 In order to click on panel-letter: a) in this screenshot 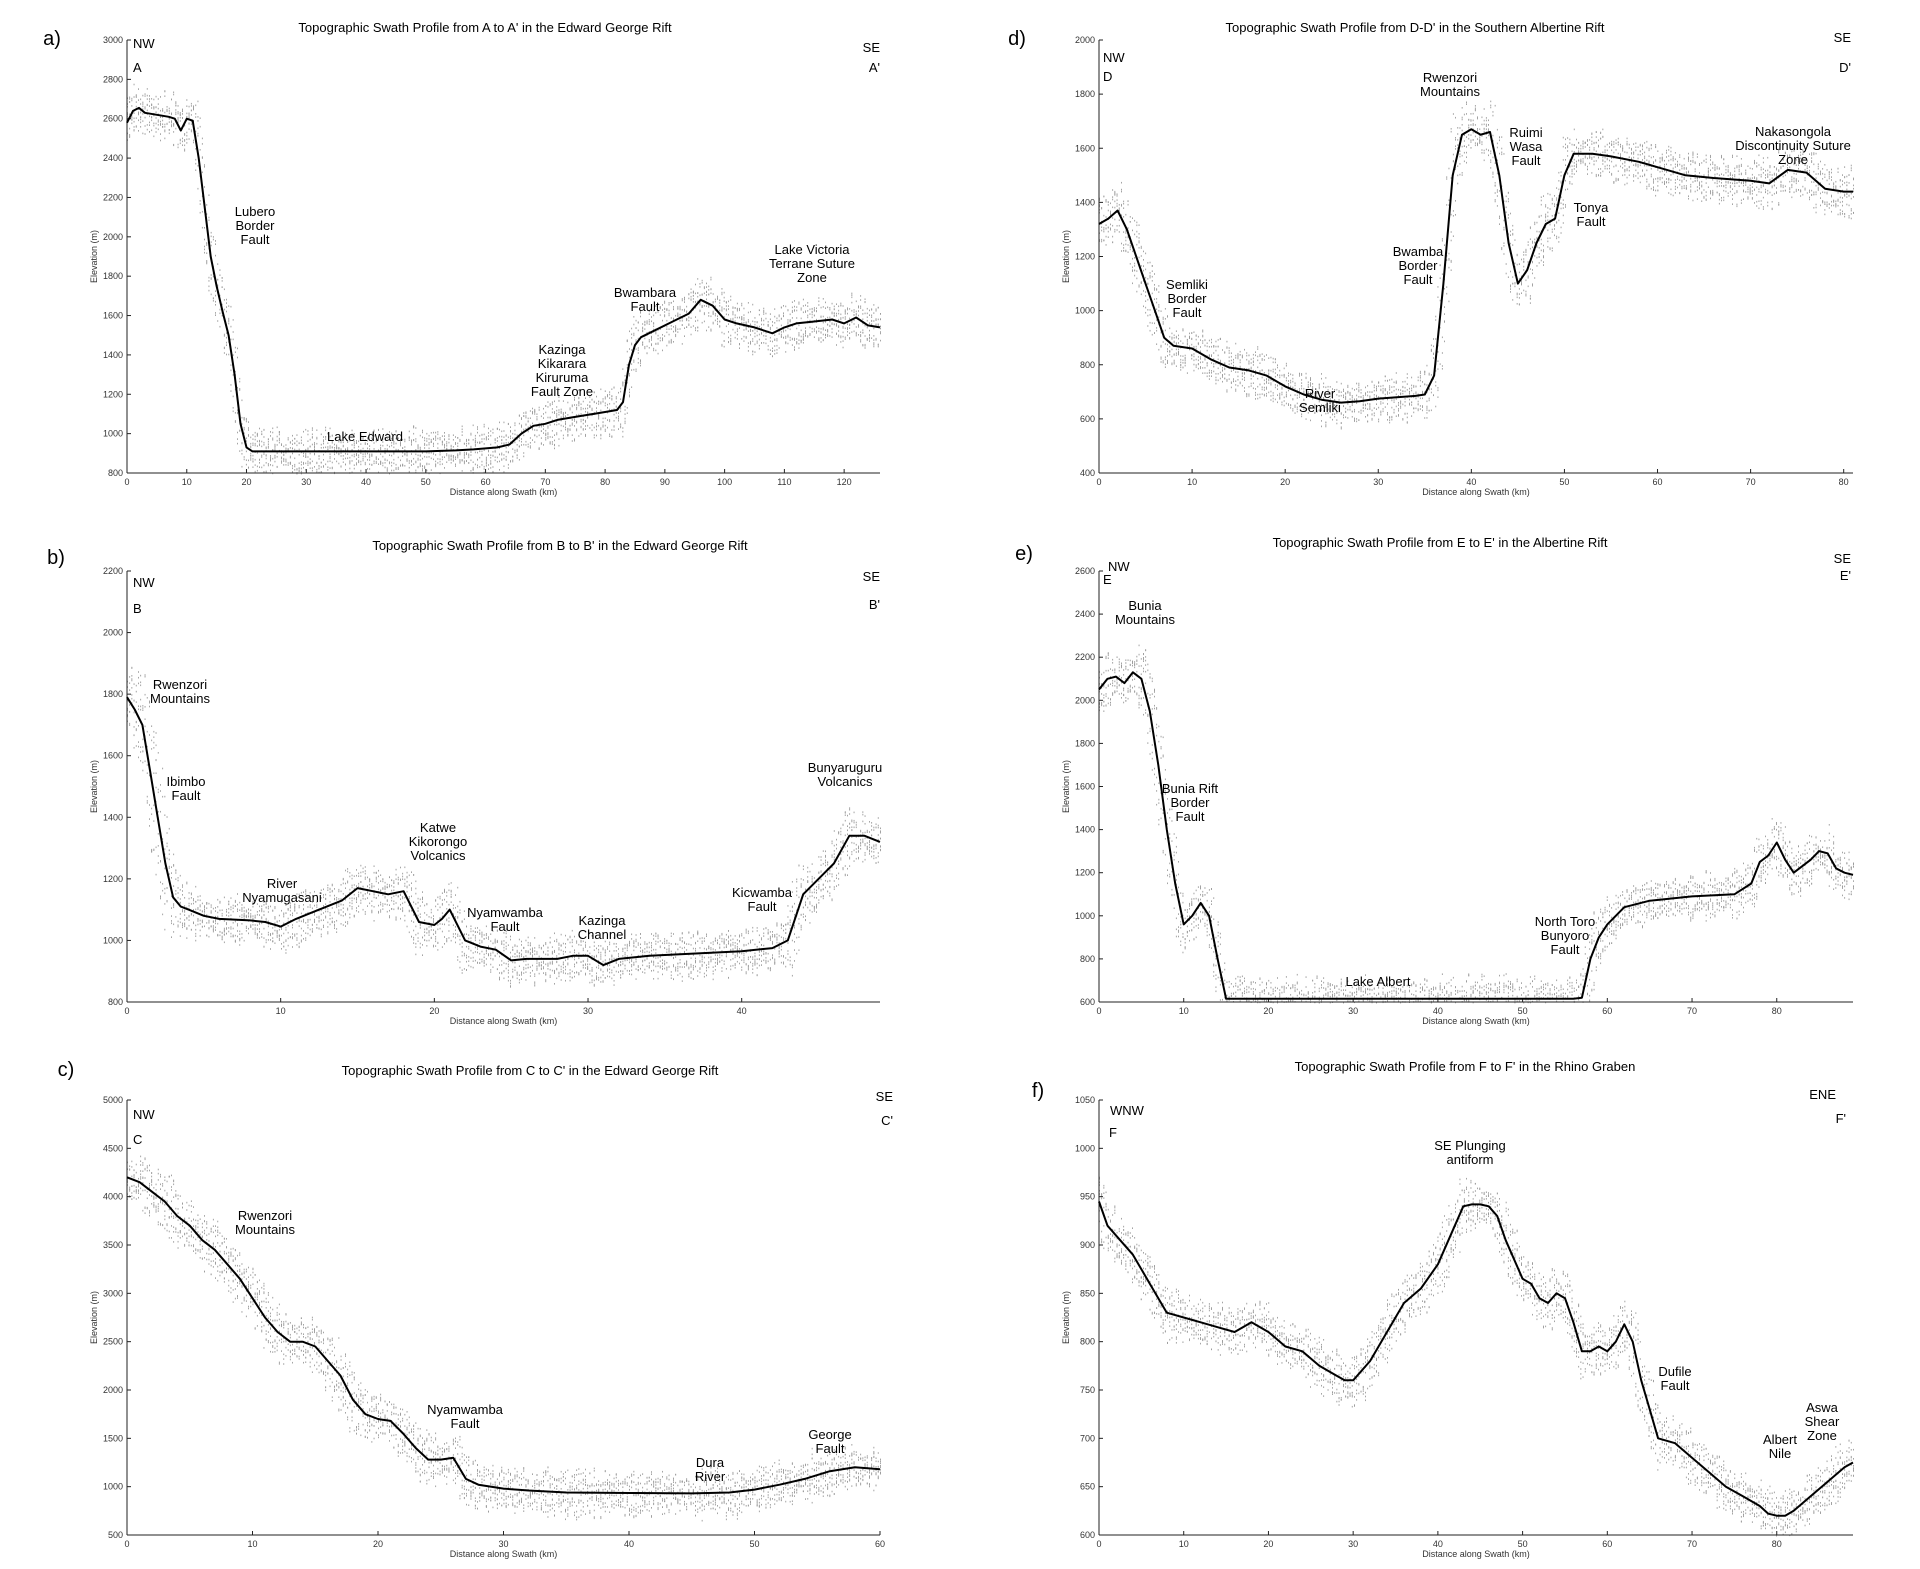, I will do `click(52, 39)`.